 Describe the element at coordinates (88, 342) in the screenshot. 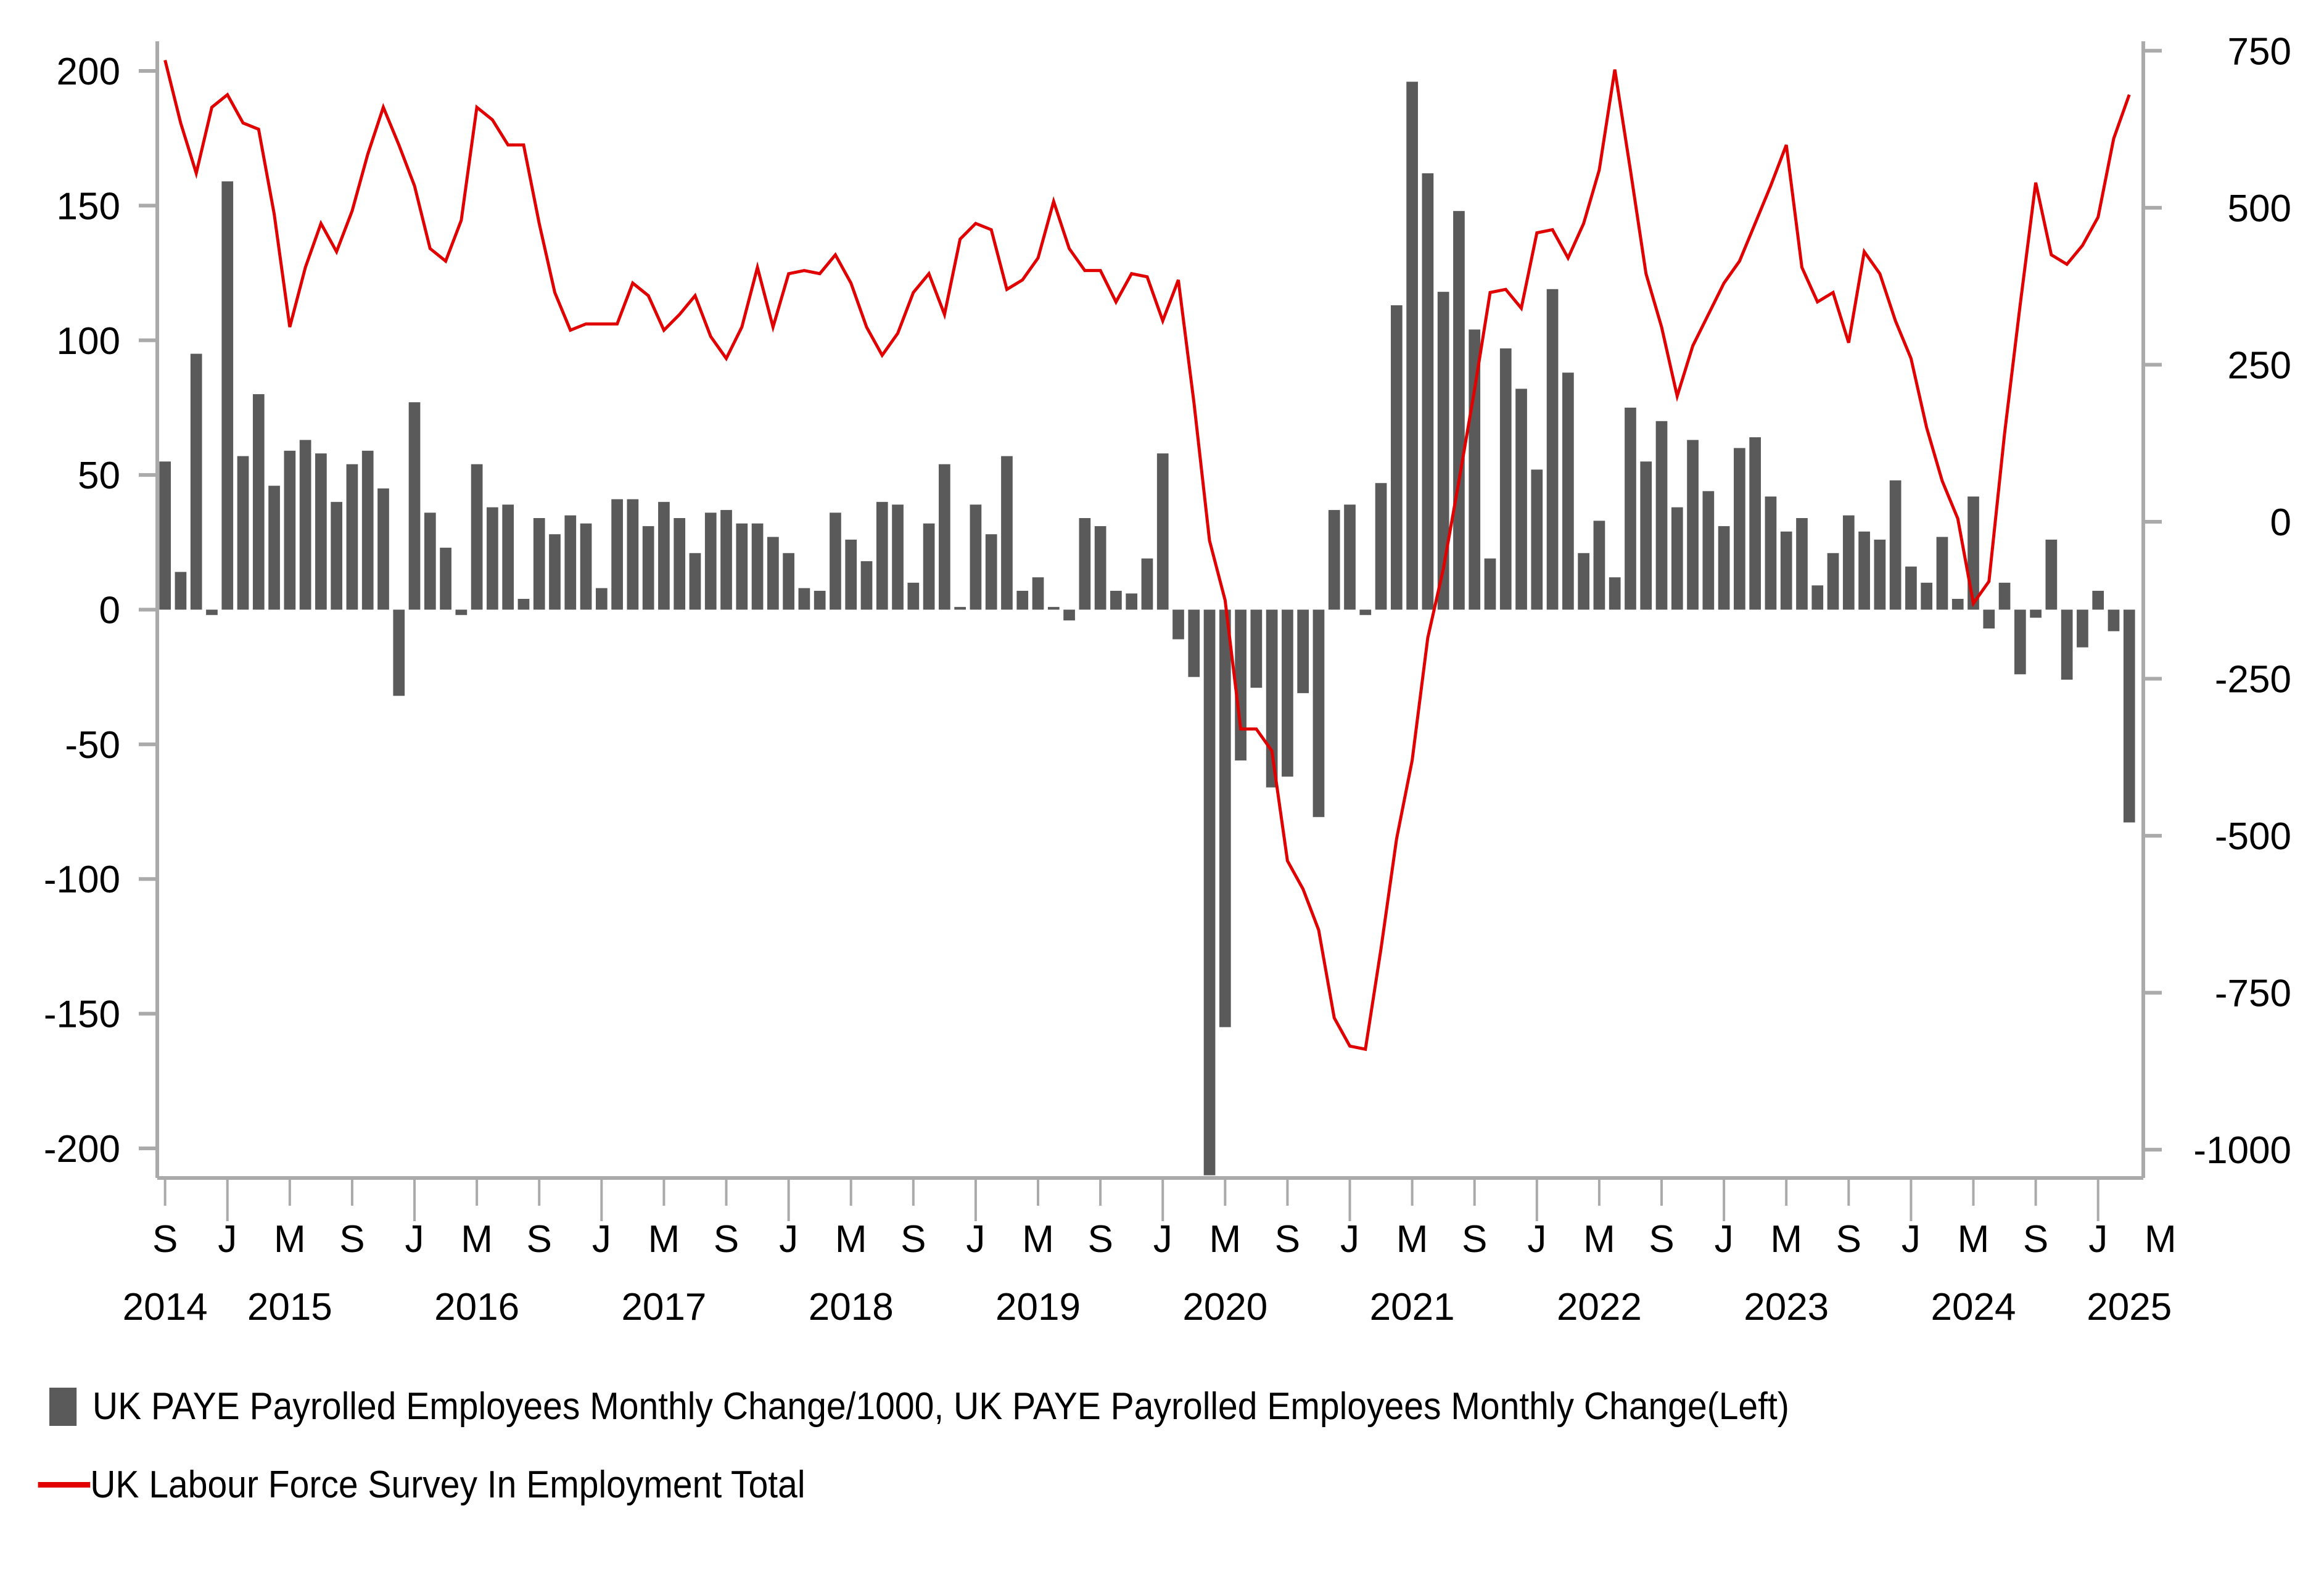

I see `left-tick-label: 100` at that location.